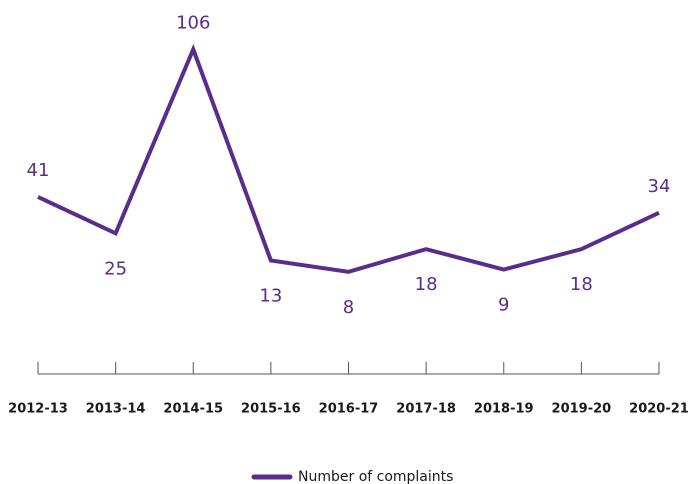 The width and height of the screenshot is (694, 484). I want to click on data-label: 41, so click(38, 170).